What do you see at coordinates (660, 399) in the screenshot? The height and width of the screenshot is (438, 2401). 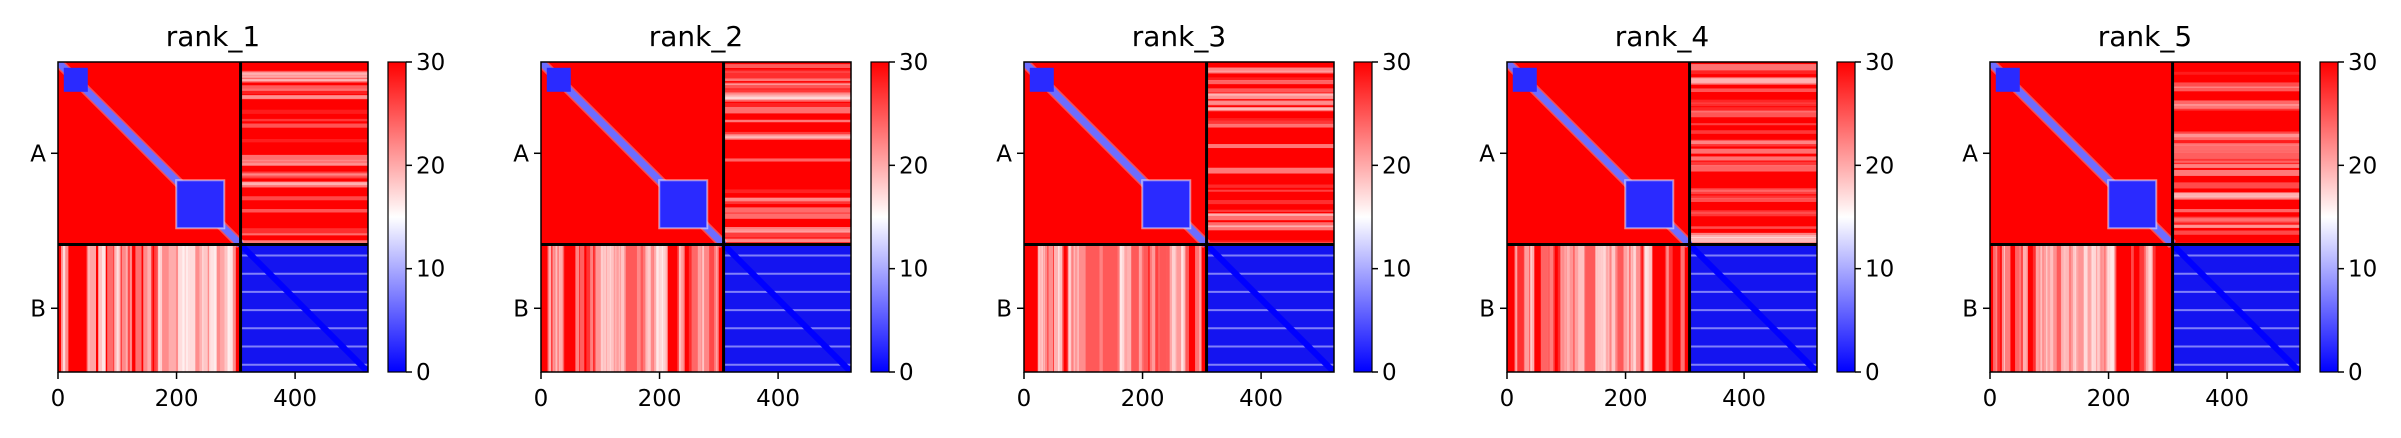 I see `x-tick-label: 200` at bounding box center [660, 399].